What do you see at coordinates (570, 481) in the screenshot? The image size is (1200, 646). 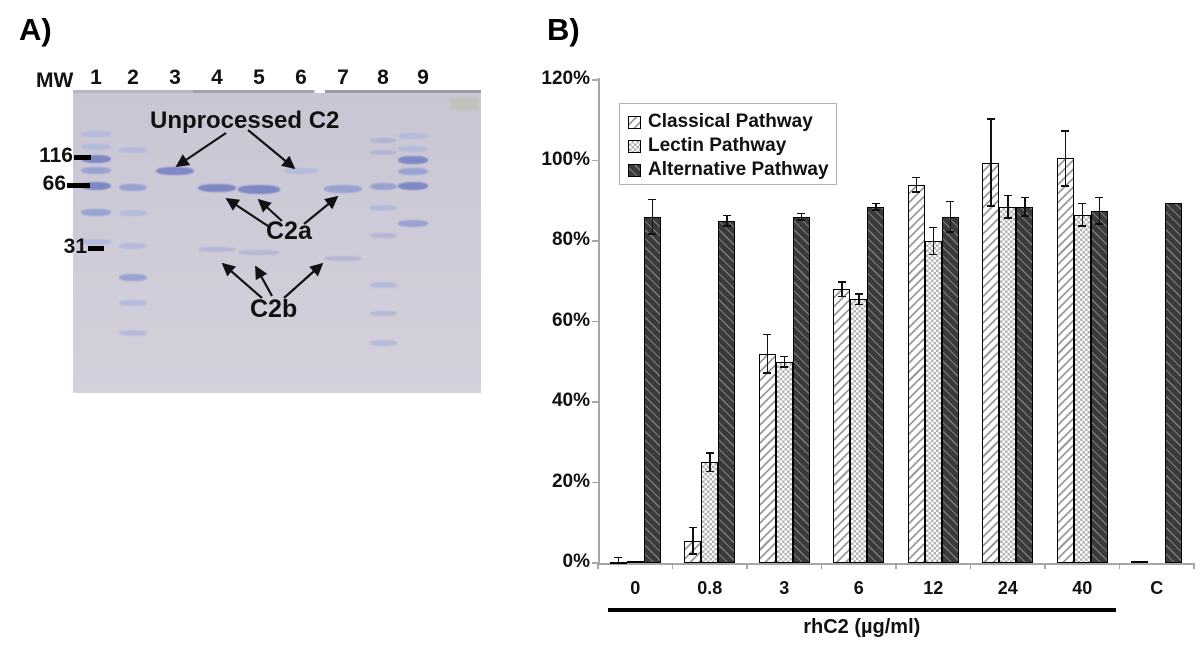 I see `y-tick-label-20: 20%` at bounding box center [570, 481].